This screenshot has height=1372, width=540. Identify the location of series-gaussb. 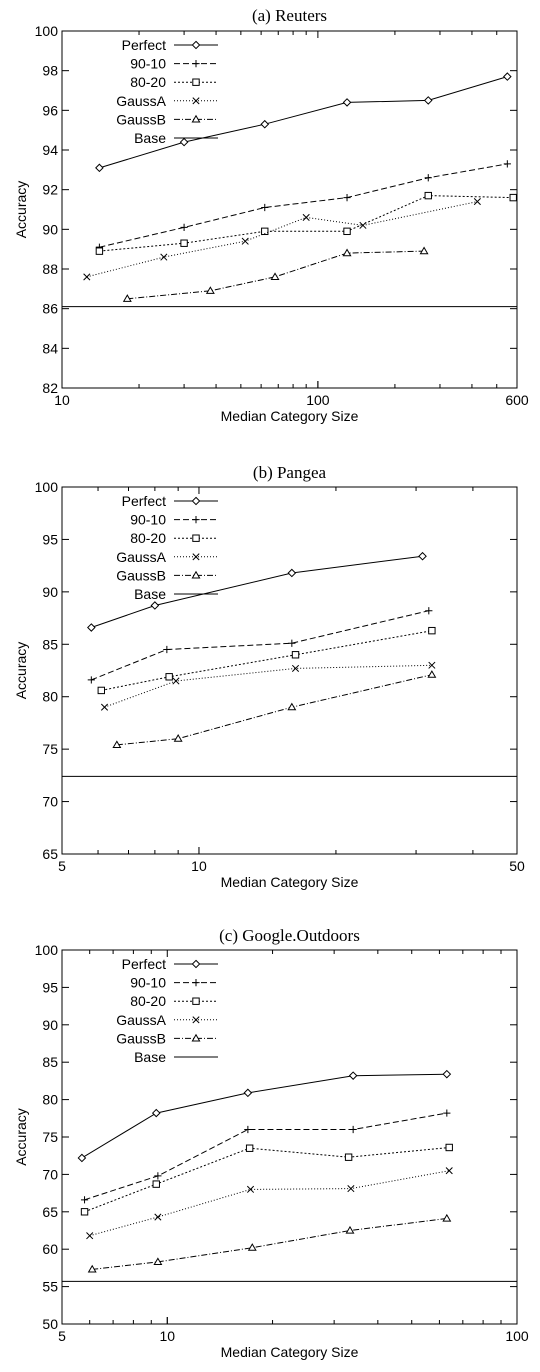
(275, 274).